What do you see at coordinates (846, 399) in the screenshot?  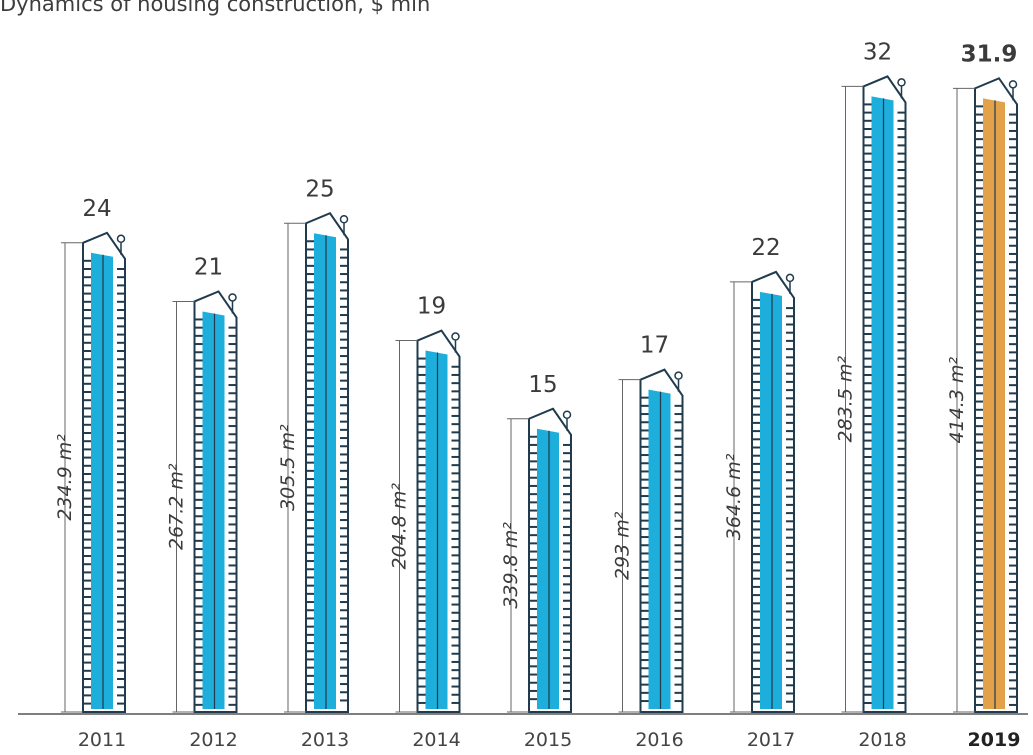 I see `area-label-2018: 283.5 m²` at bounding box center [846, 399].